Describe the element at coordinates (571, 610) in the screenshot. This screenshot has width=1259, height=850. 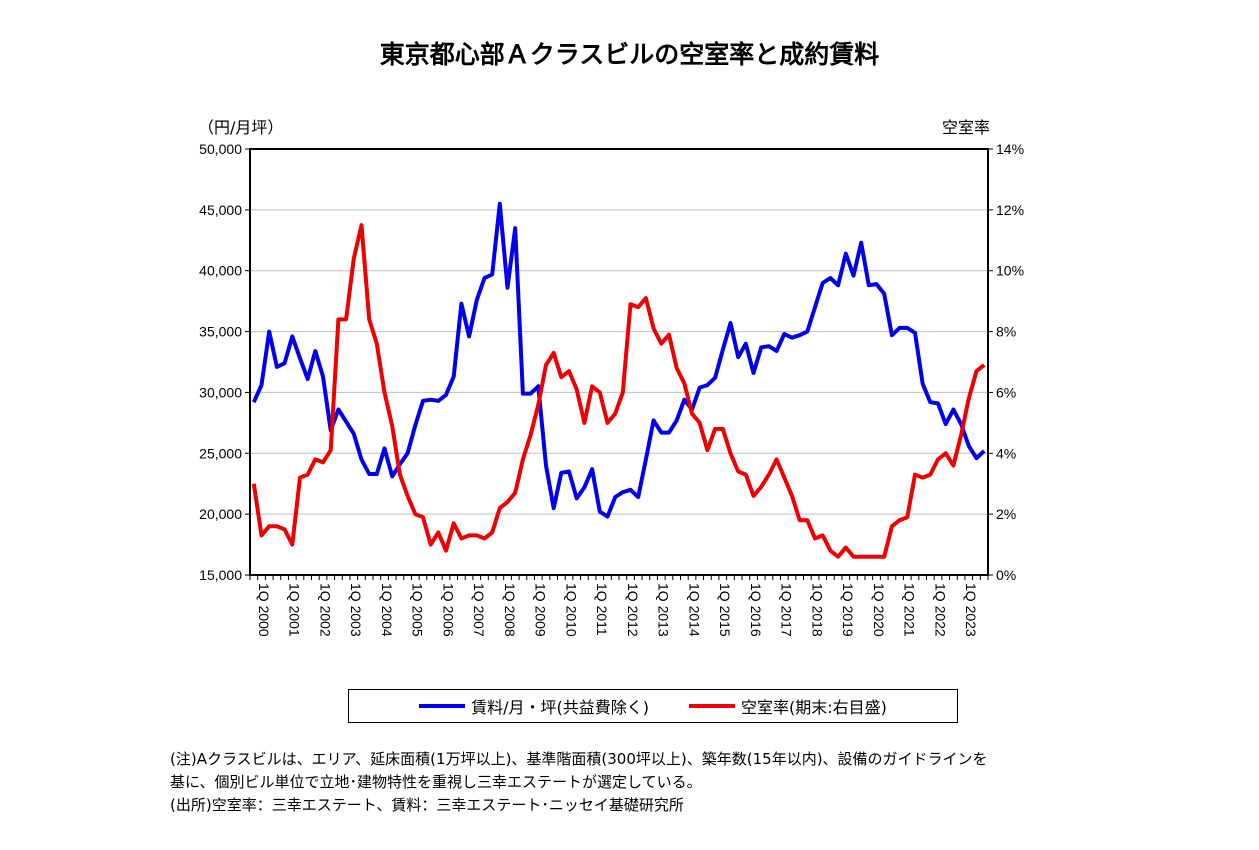
I see `x-tick-label: 1Q 2010` at that location.